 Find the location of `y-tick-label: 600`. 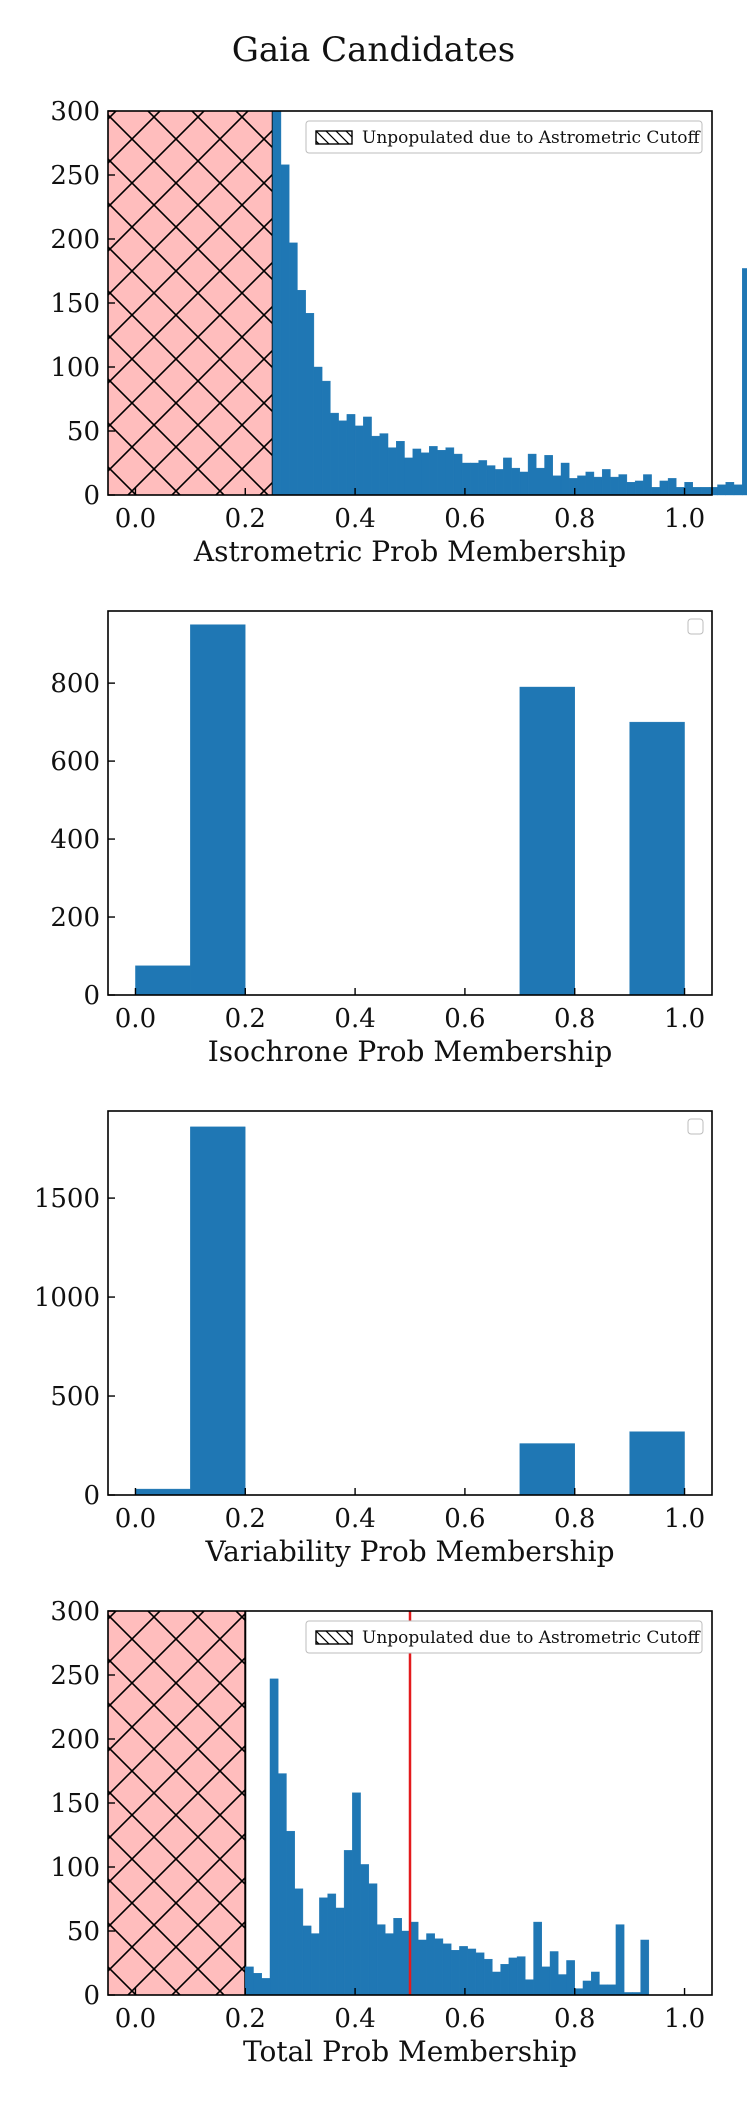

y-tick-label: 600 is located at coordinates (75, 762).